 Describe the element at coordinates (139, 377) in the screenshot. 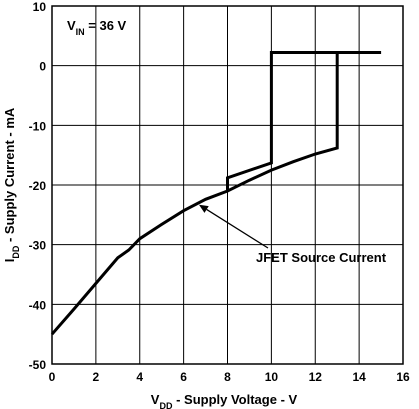

I see `x-tick-label: 4` at that location.